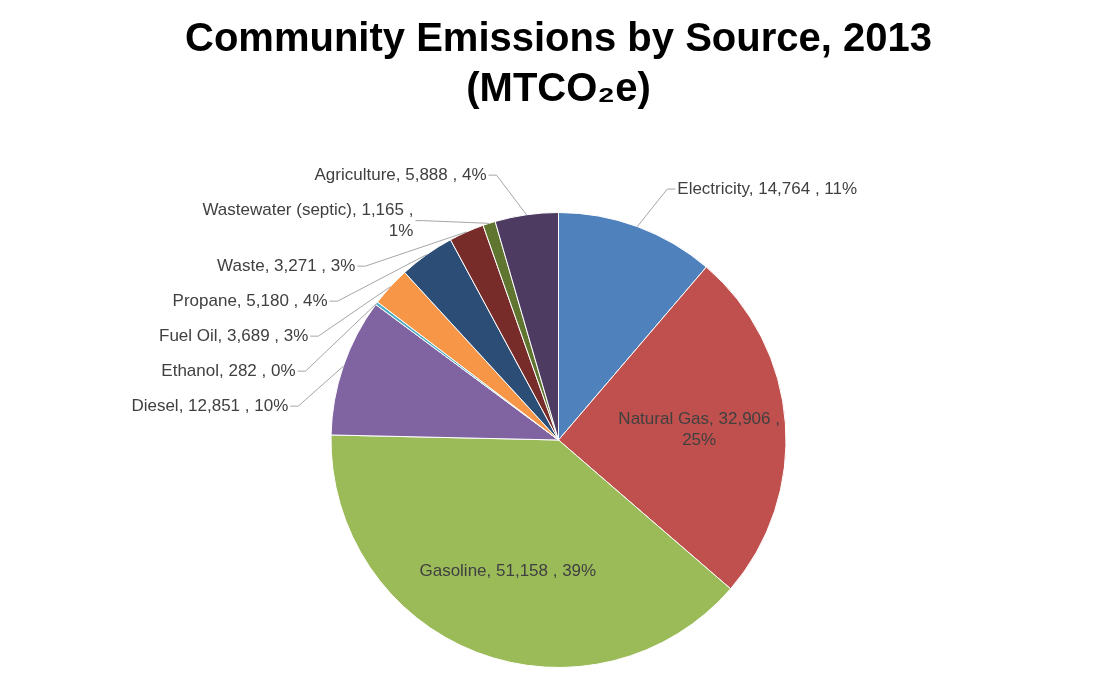  Describe the element at coordinates (308, 219) in the screenshot. I see `slice-label: Wastewater (septic), 1,165 , 1%` at that location.